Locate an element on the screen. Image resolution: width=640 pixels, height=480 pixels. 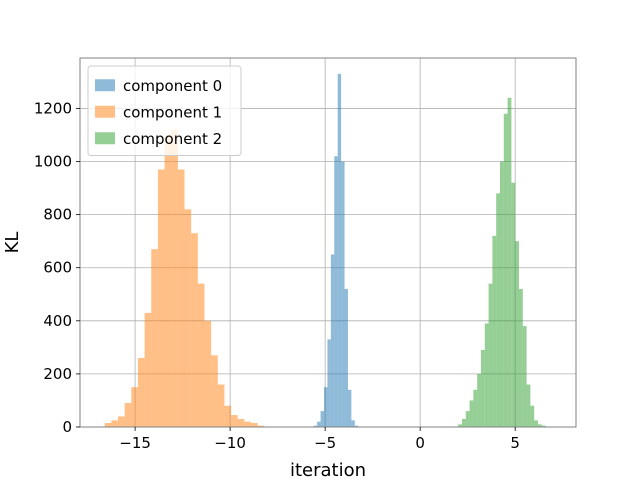
series-2-bars is located at coordinates (502, 262).